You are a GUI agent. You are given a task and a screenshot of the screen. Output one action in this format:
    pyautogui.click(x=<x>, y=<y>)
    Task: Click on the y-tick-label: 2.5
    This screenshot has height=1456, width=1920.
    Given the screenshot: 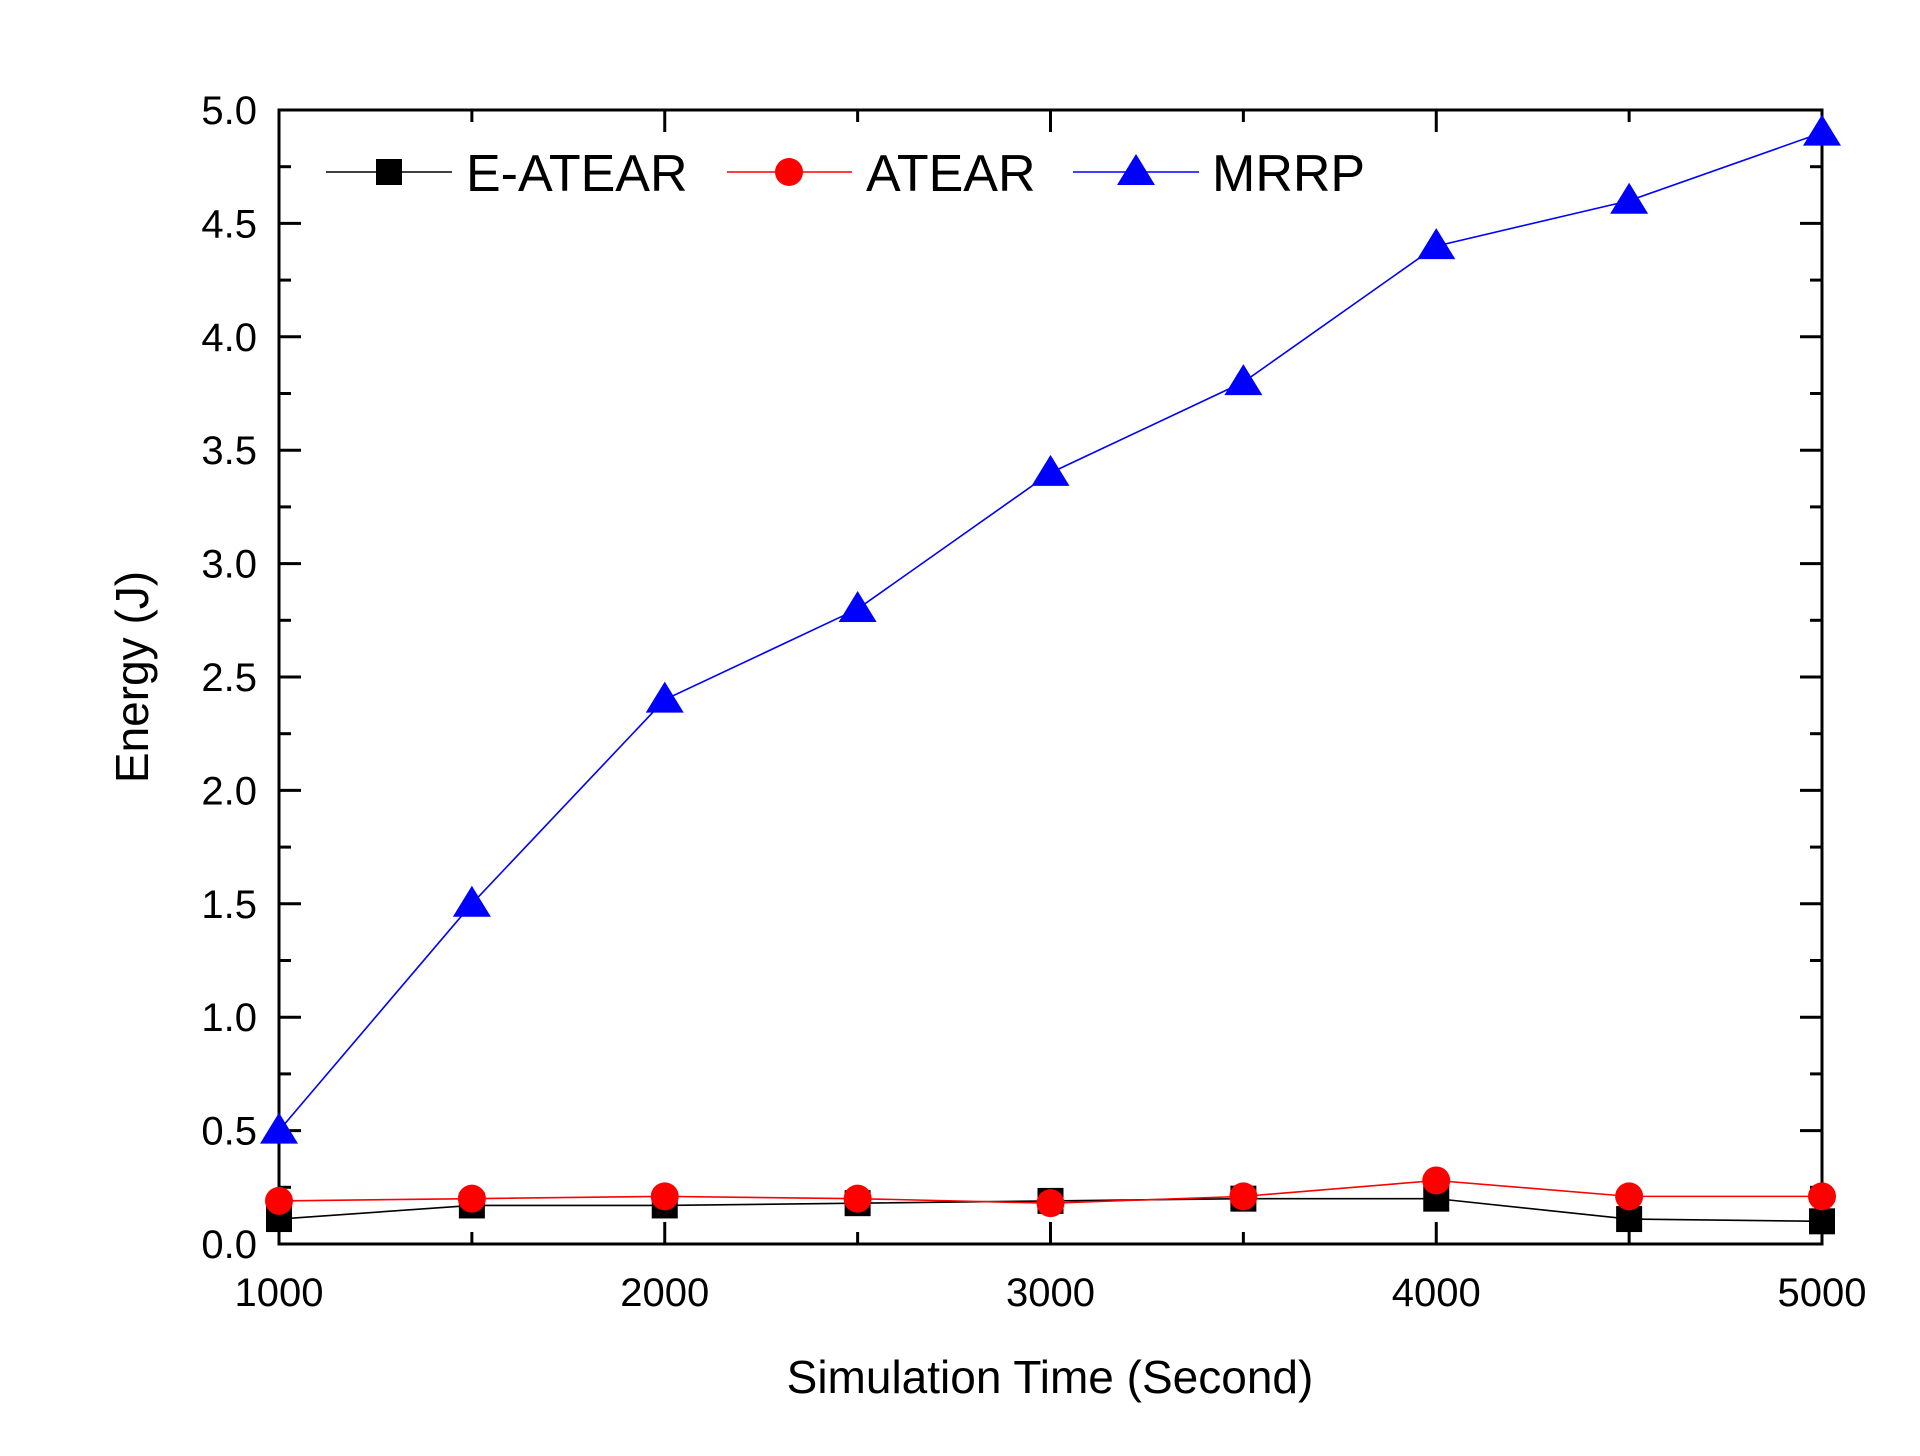 What is the action you would take?
    pyautogui.click(x=229, y=678)
    